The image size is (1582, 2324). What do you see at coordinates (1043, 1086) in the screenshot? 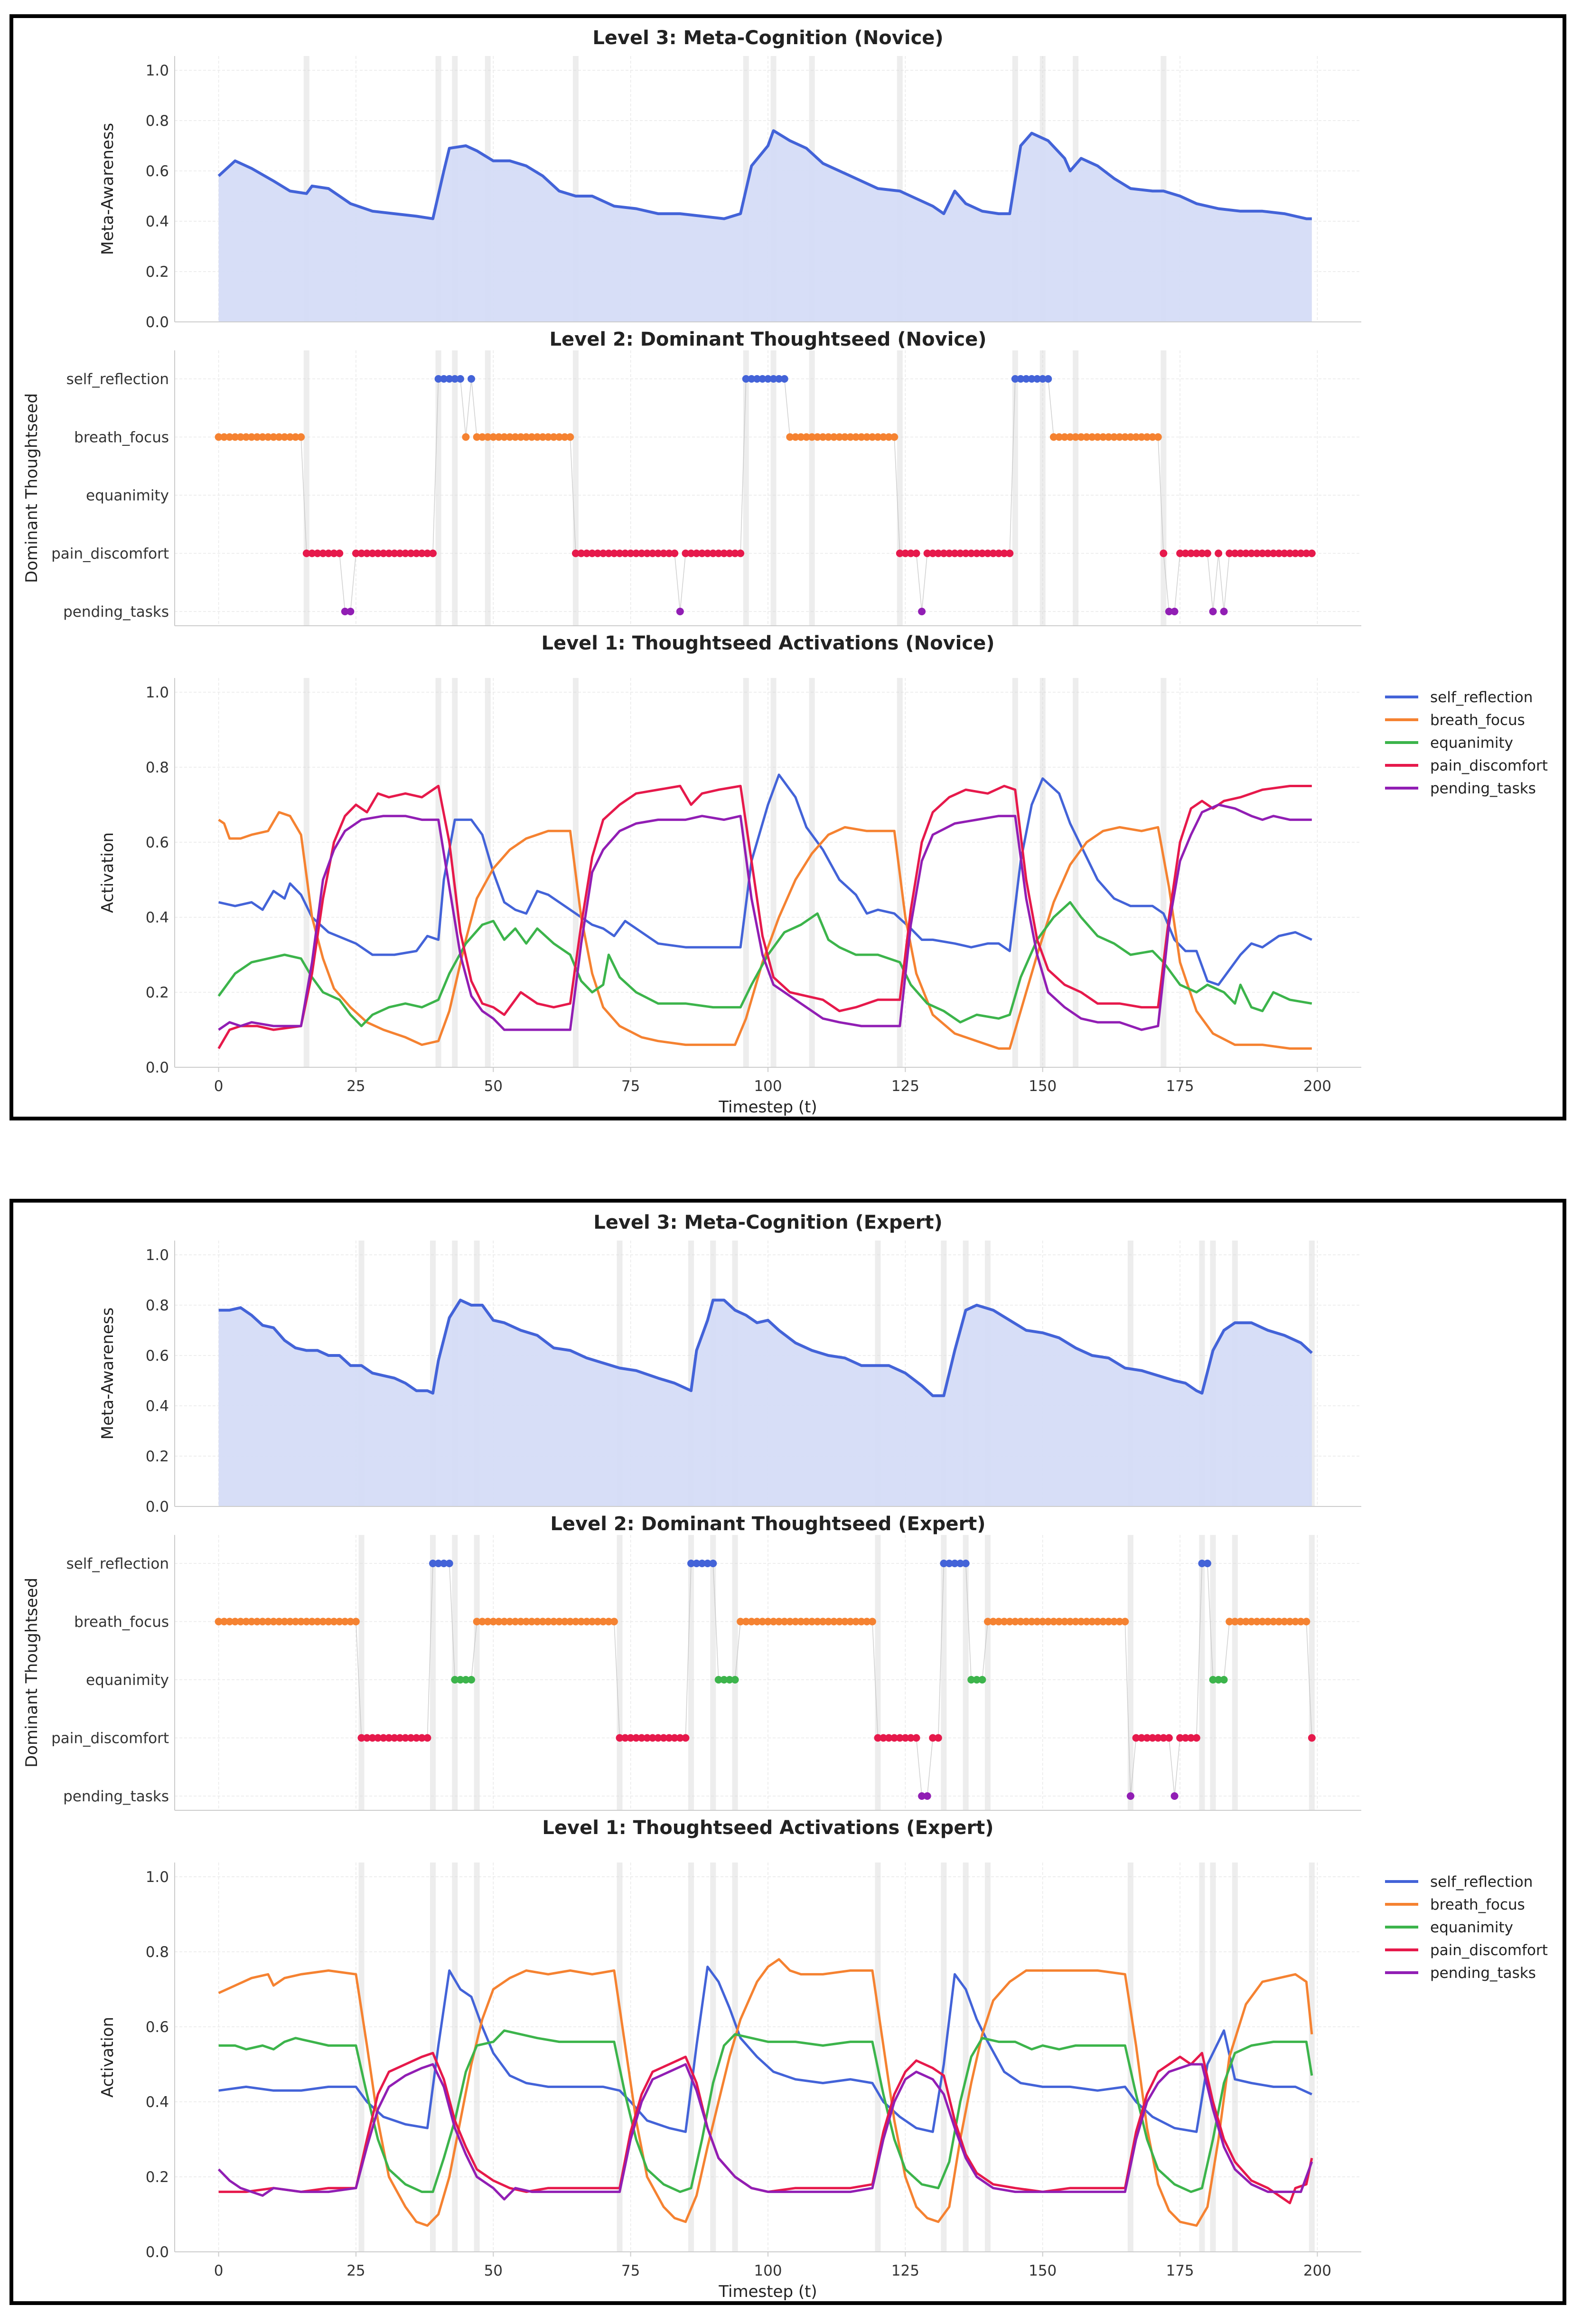
I see `x-tick-label: 150` at bounding box center [1043, 1086].